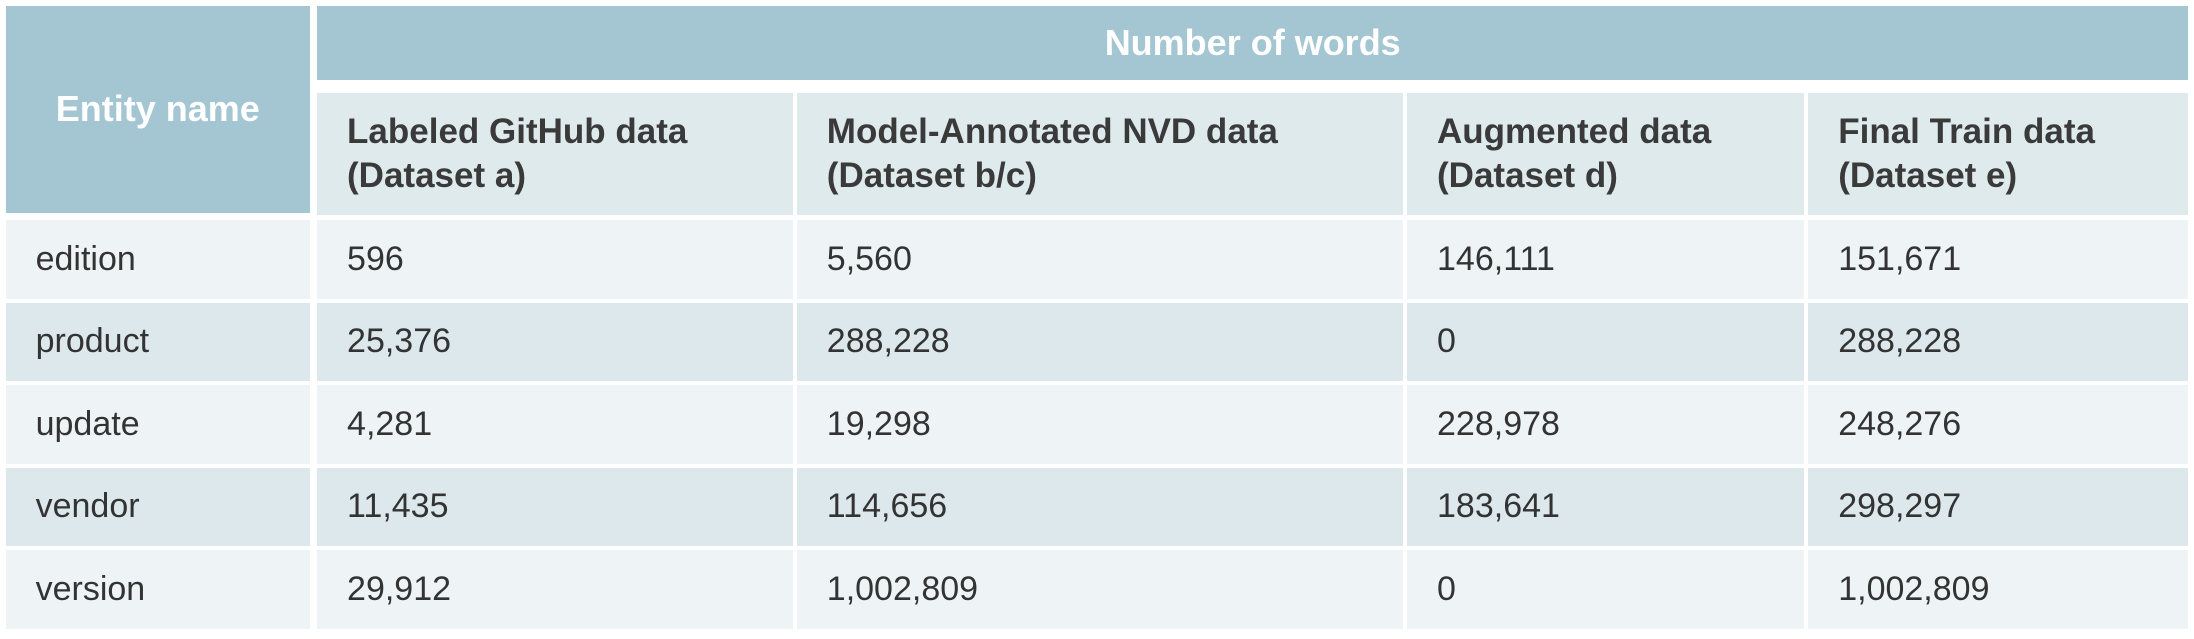 The image size is (2194, 639). I want to click on entity-cell: product, so click(158, 342).